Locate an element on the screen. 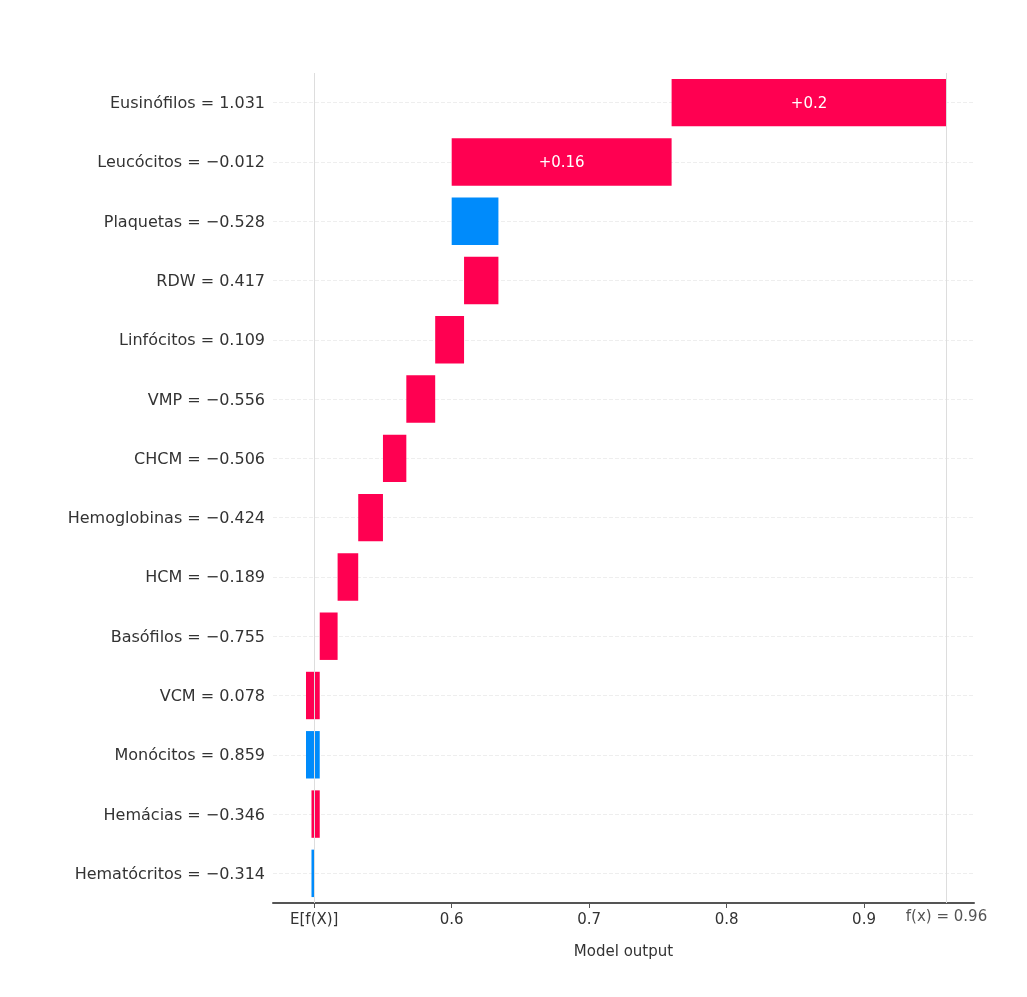 This screenshot has width=1027, height=997. data-label: +0.2 is located at coordinates (809, 102).